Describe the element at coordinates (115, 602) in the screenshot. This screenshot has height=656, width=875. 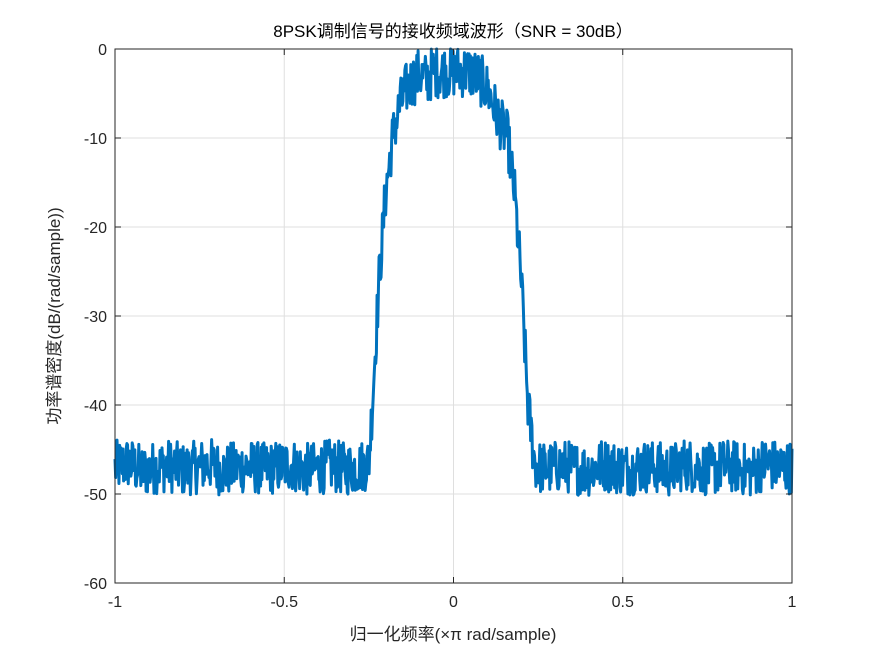
I see `x-tick-label: -1` at that location.